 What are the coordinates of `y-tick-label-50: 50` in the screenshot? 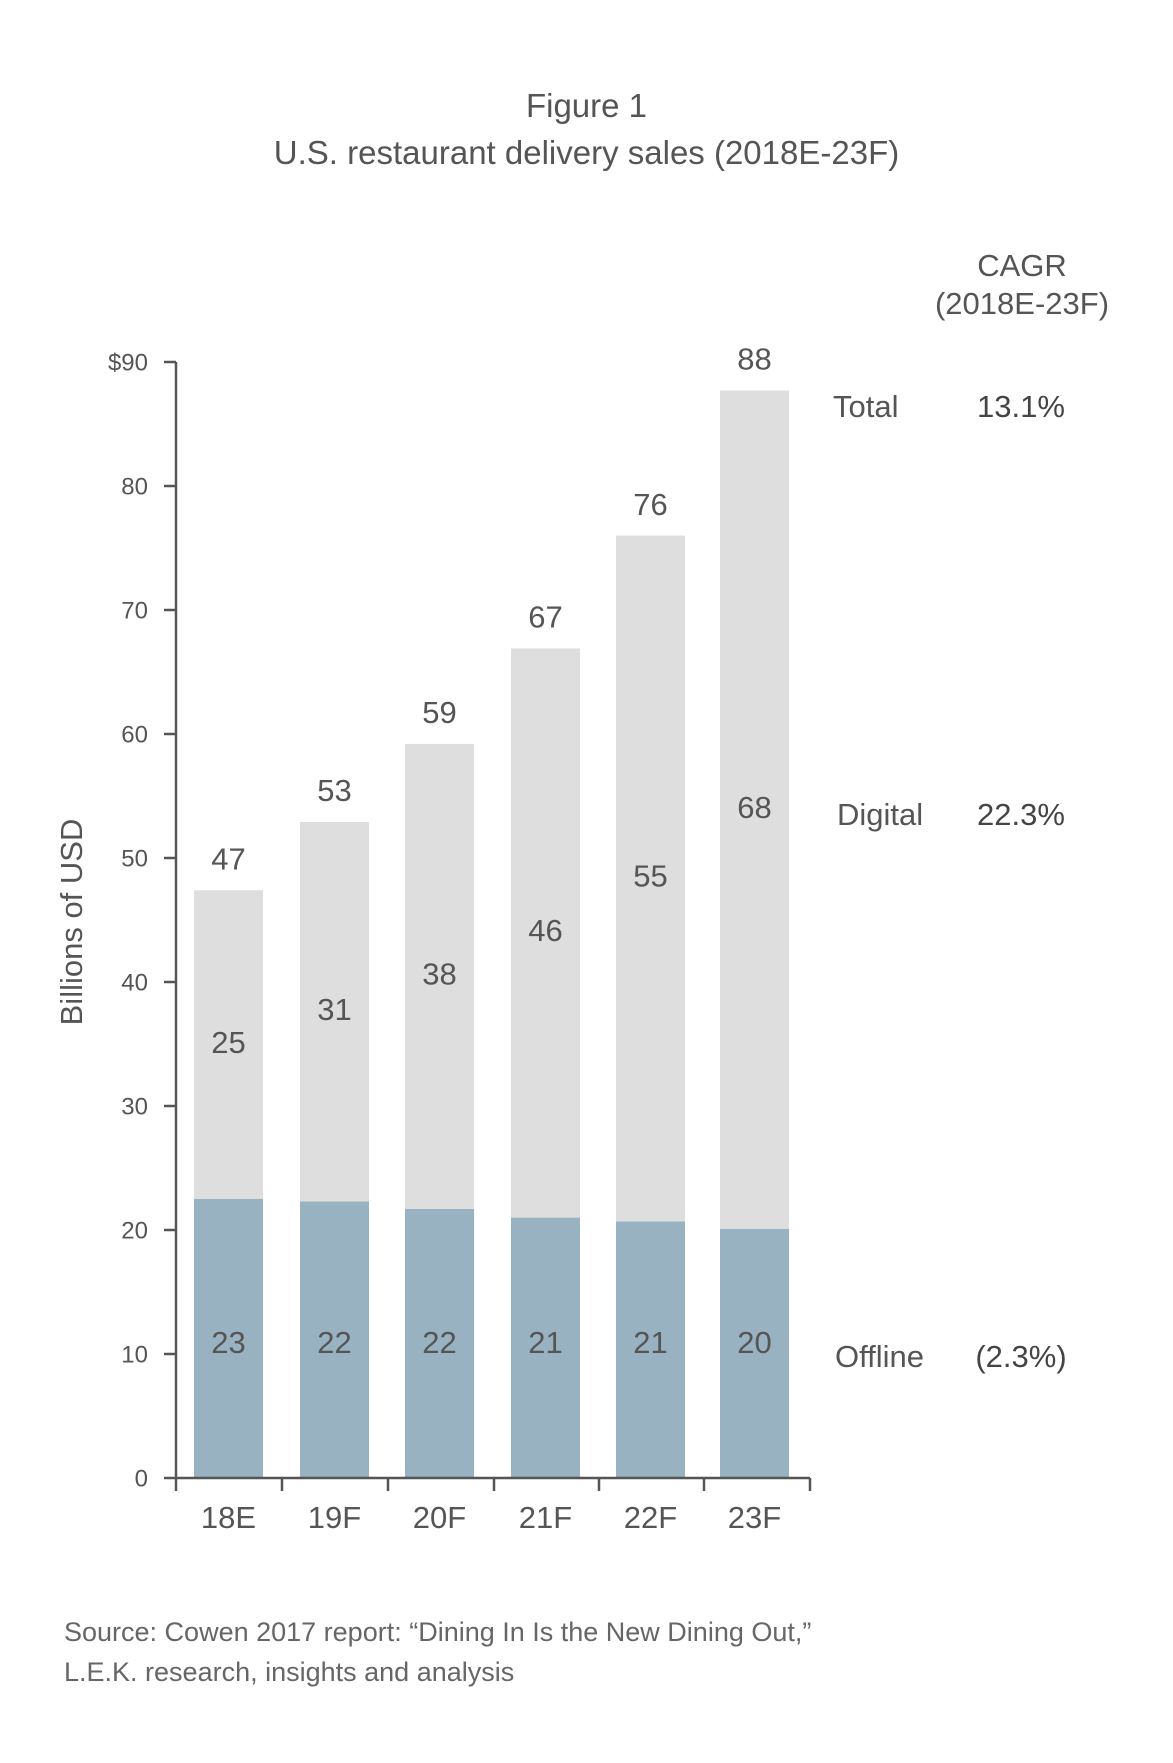 It's located at (134, 858).